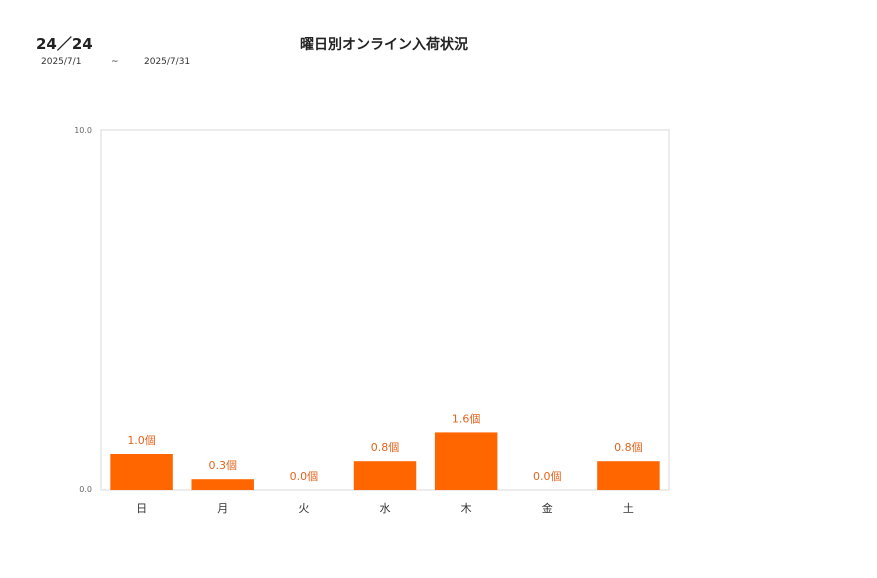 The height and width of the screenshot is (578, 877). What do you see at coordinates (385, 508) in the screenshot?
I see `x-tick-label-3: 水` at bounding box center [385, 508].